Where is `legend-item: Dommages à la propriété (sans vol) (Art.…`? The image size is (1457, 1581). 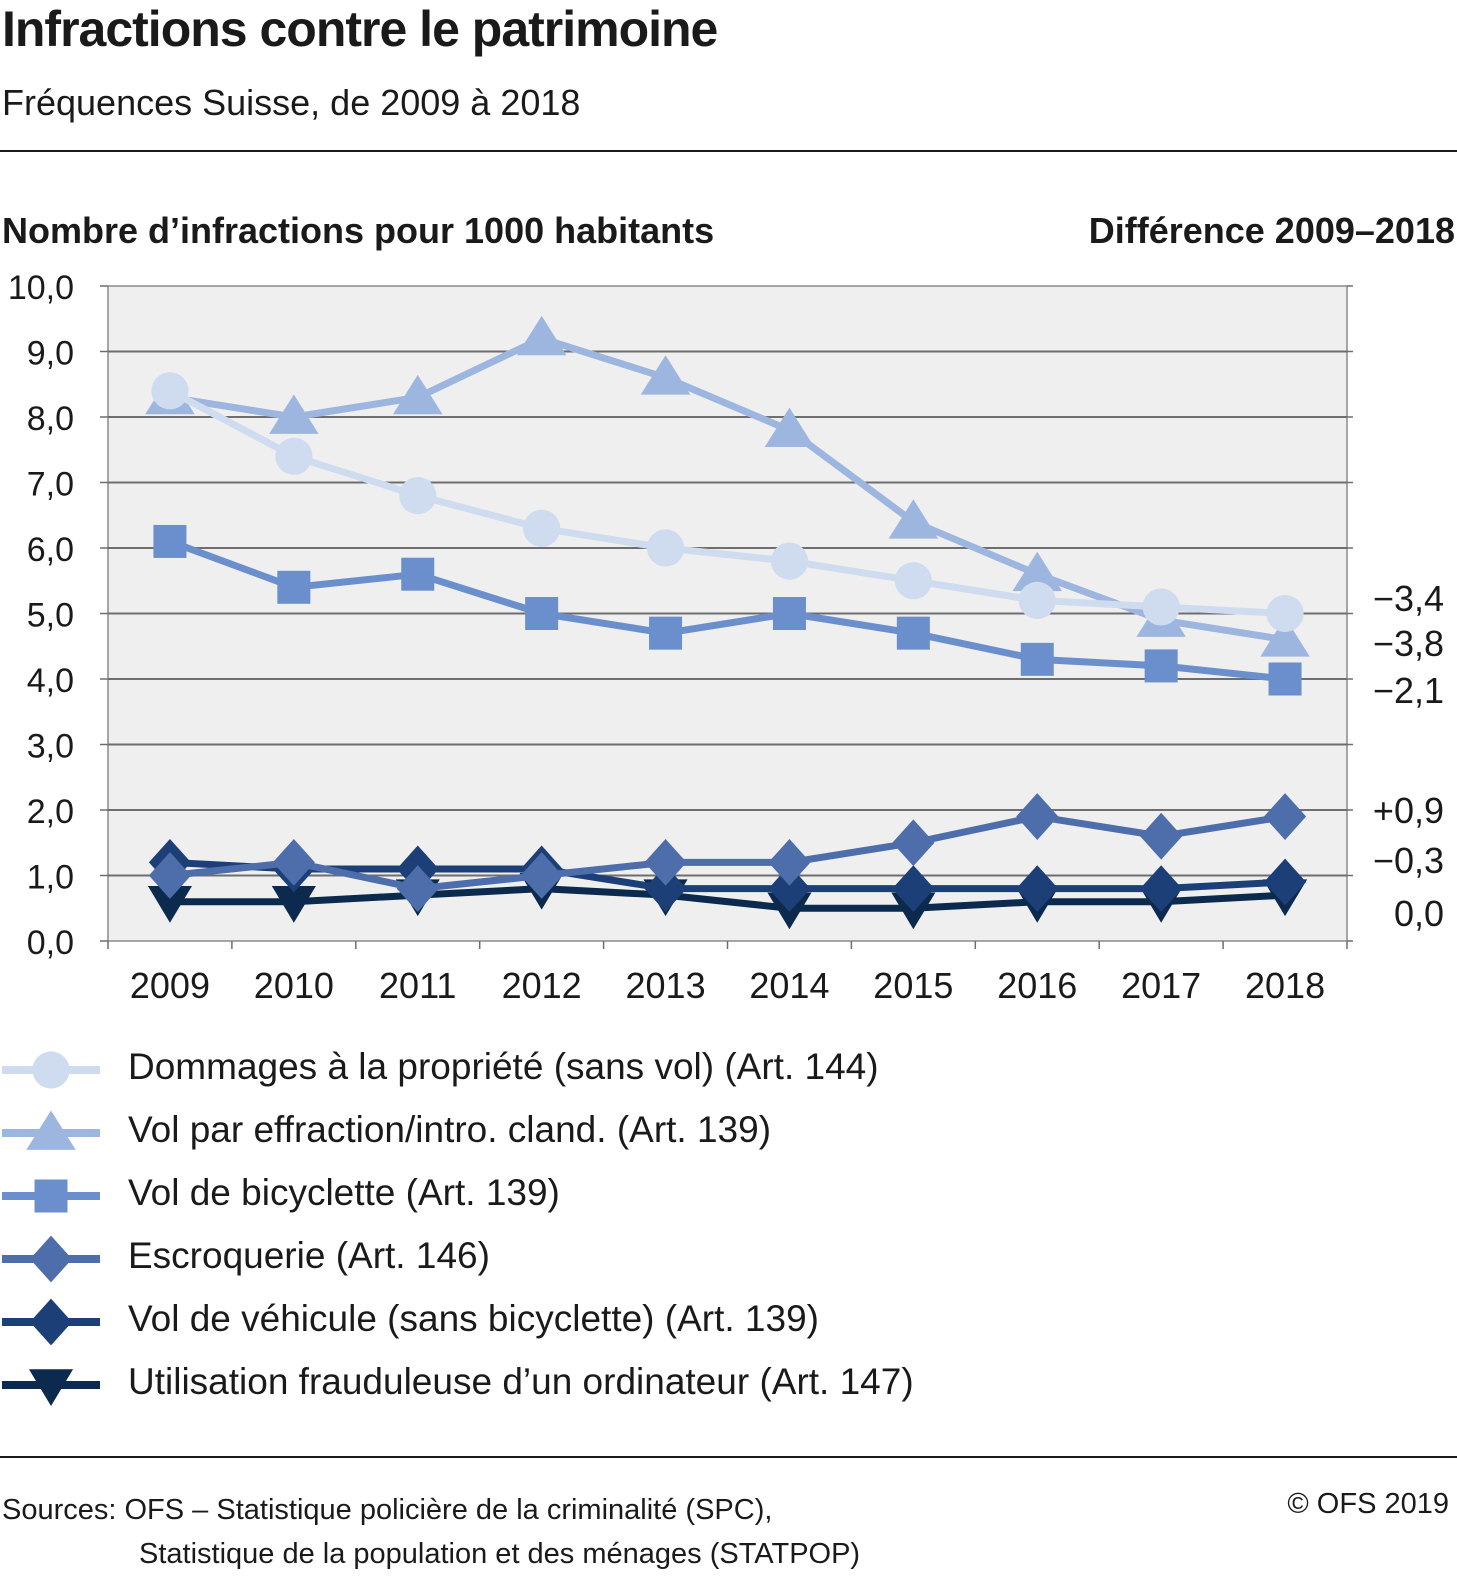
legend-item: Dommages à la propriété (sans vol) (Art.… is located at coordinates (600, 1072).